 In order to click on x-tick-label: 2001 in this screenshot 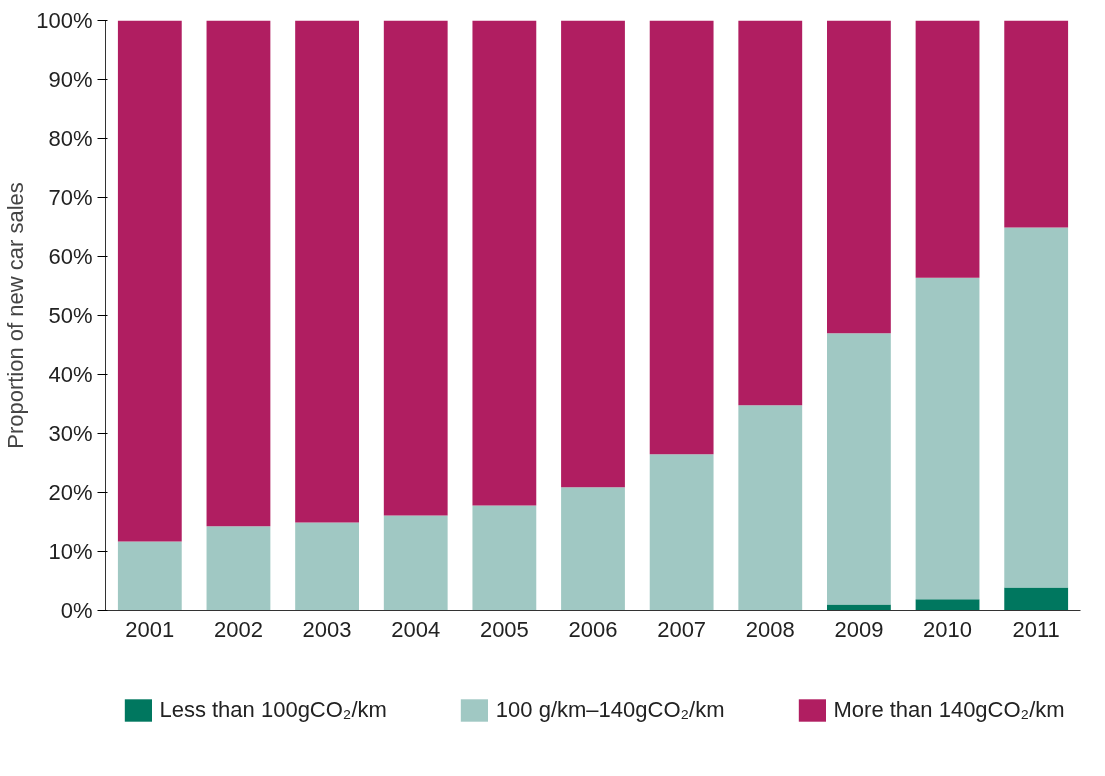, I will do `click(150, 629)`.